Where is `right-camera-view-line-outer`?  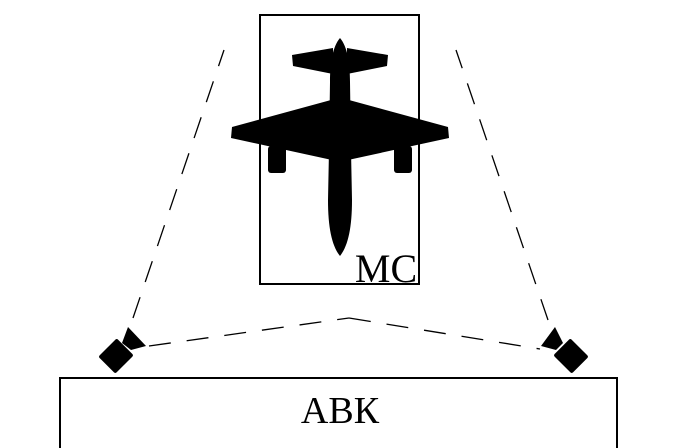
right-camera-view-line-outer is located at coordinates (502, 185).